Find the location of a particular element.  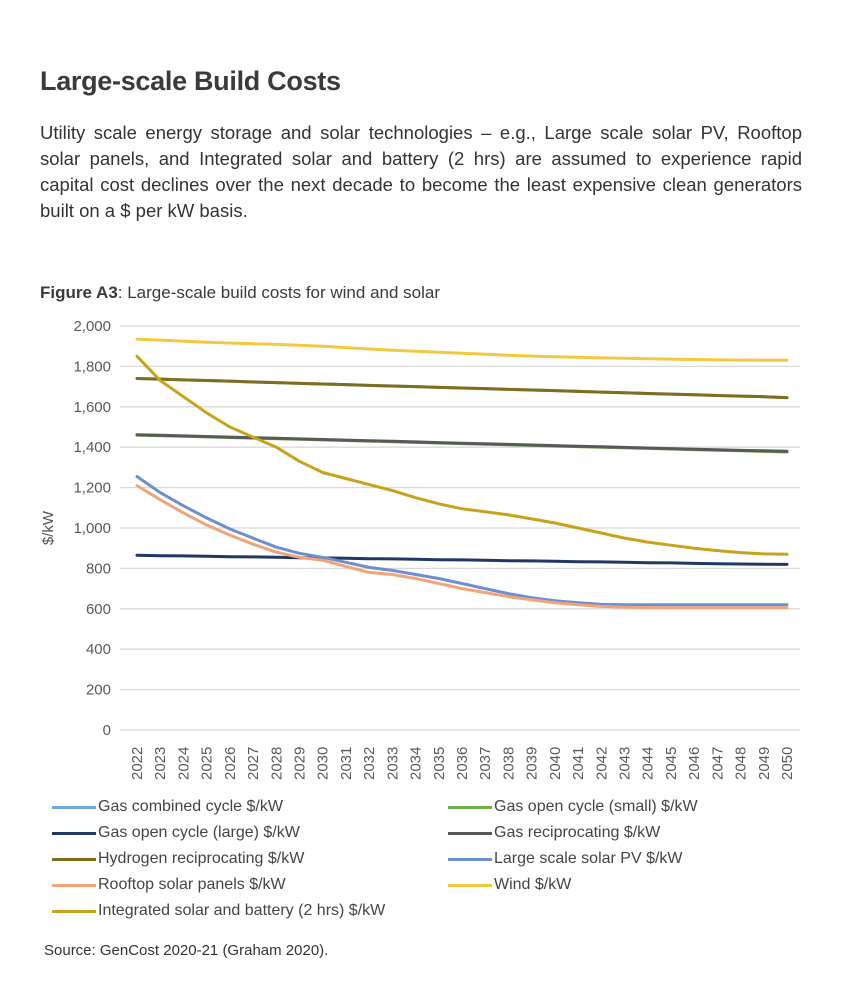

x-tick-label: 2036 is located at coordinates (462, 763).